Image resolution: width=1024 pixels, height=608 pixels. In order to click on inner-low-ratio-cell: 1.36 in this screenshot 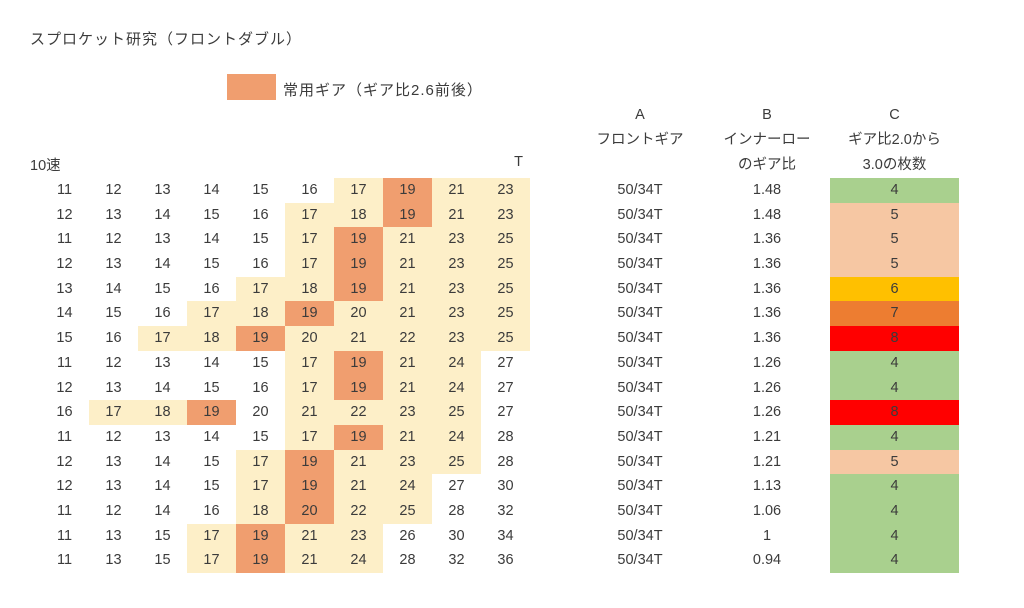, I will do `click(767, 264)`.